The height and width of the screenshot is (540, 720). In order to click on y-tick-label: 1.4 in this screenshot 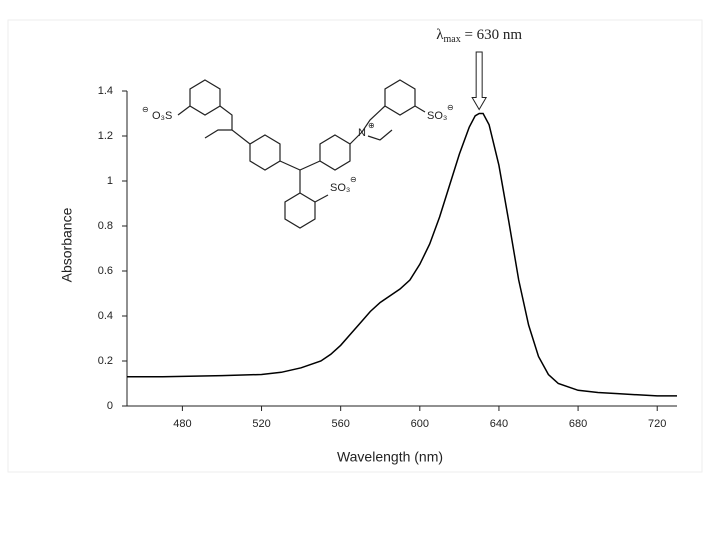, I will do `click(105, 91)`.